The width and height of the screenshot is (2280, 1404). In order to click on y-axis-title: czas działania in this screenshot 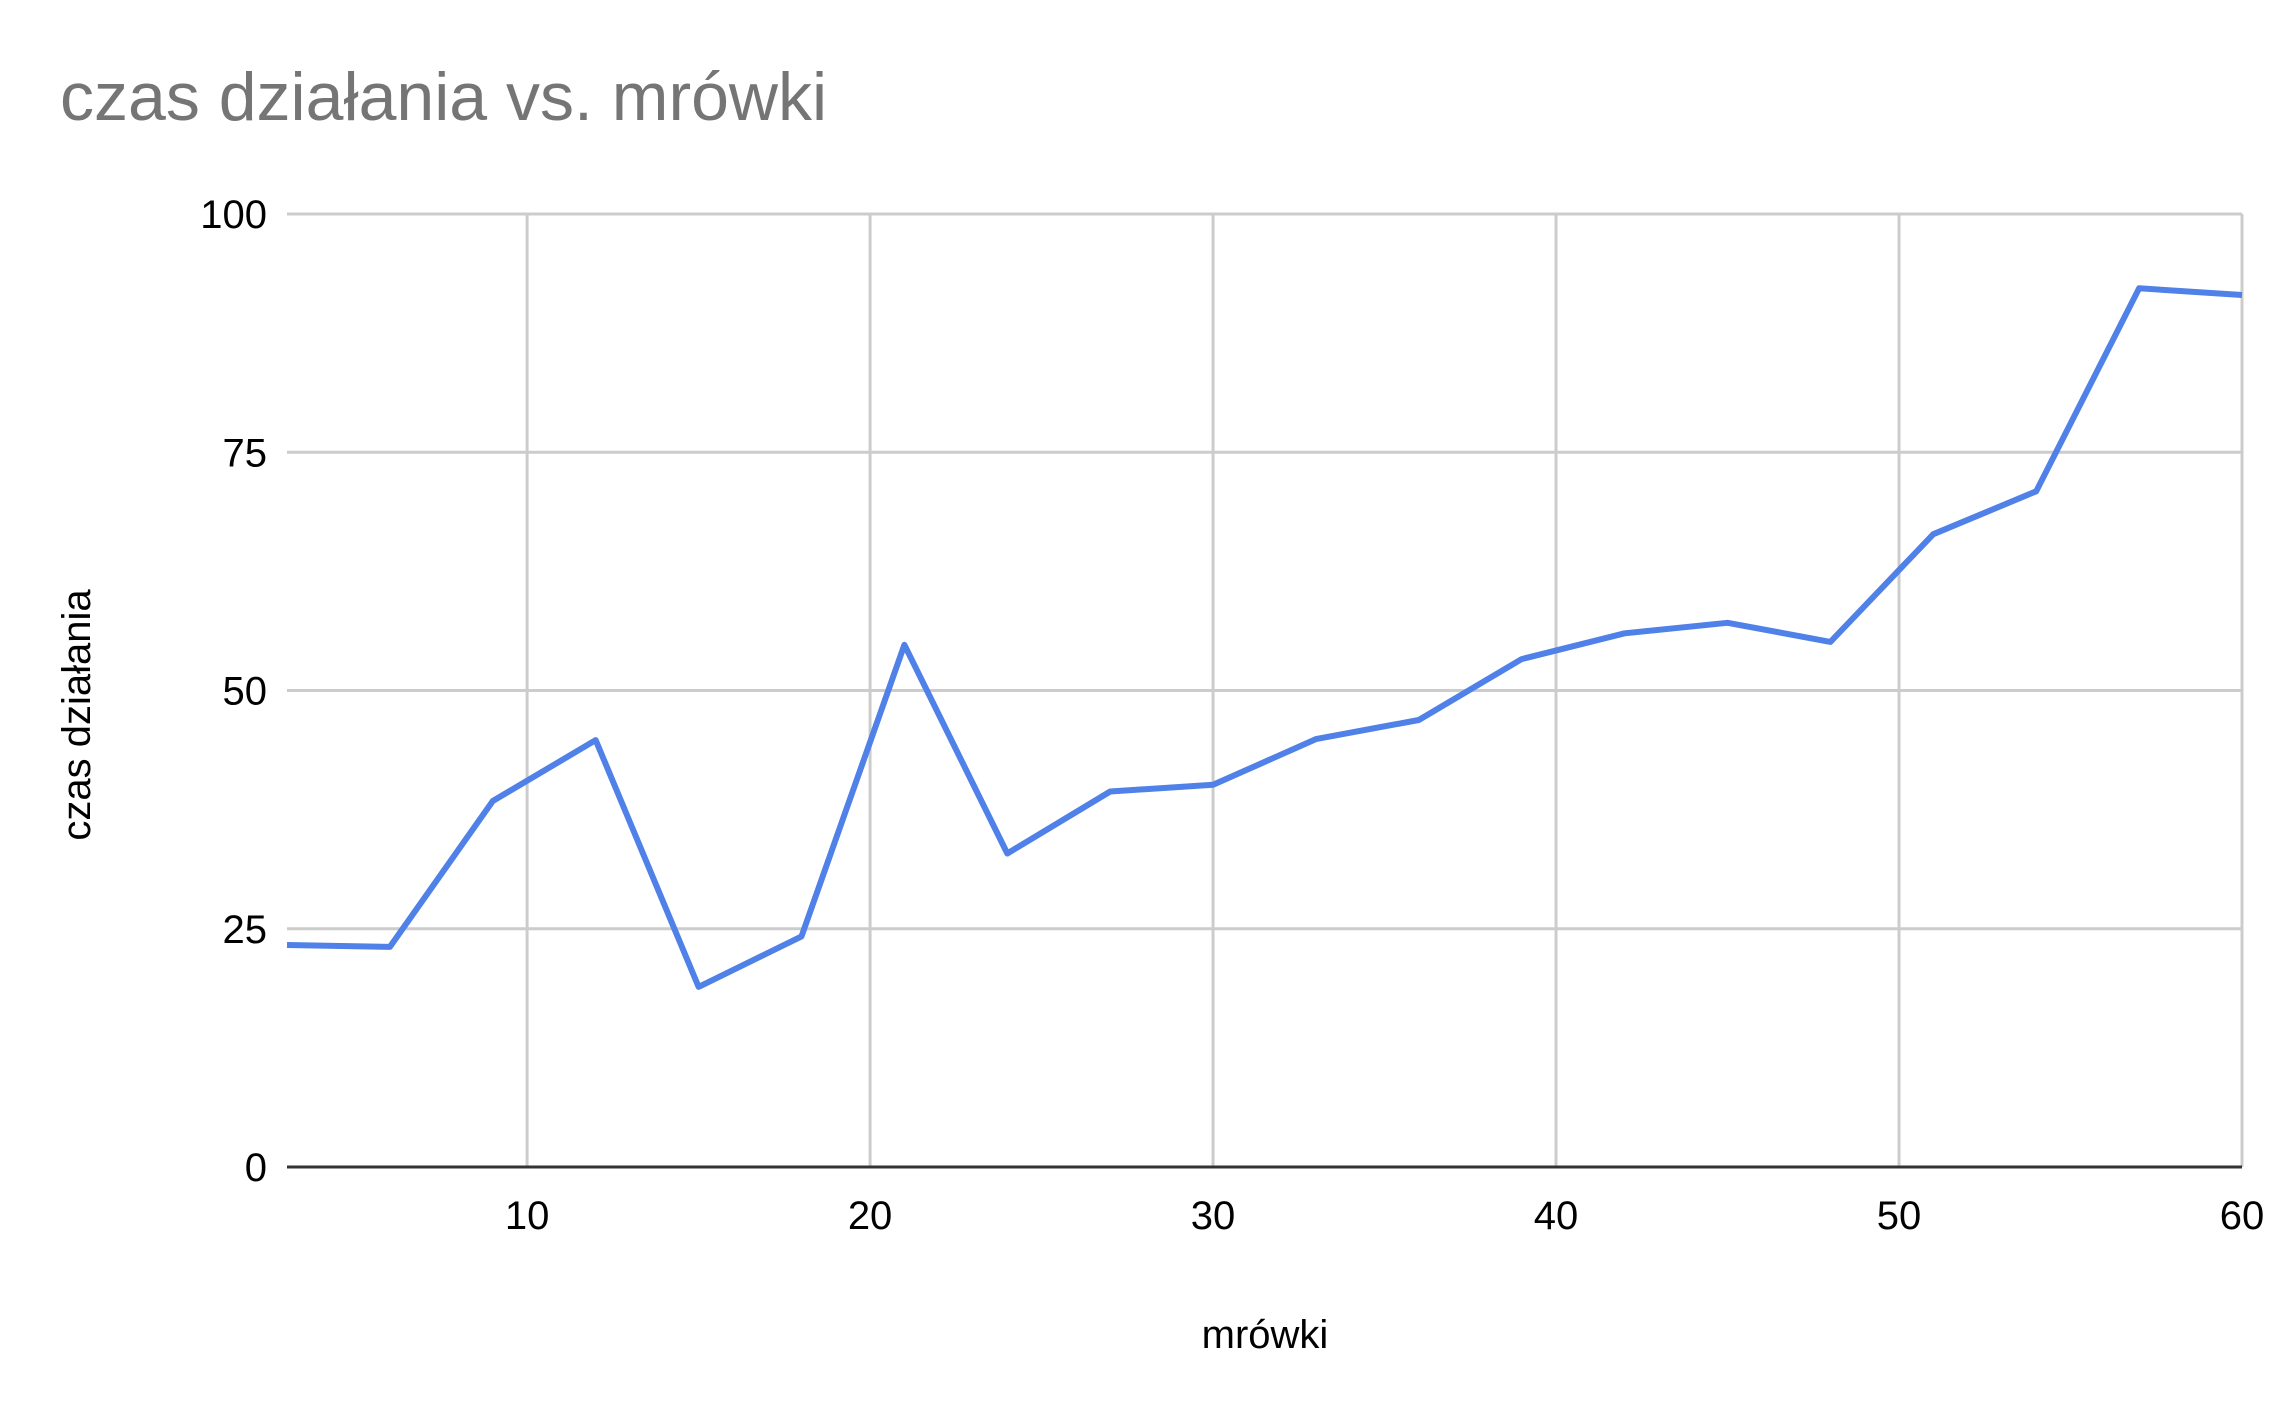, I will do `click(77, 715)`.